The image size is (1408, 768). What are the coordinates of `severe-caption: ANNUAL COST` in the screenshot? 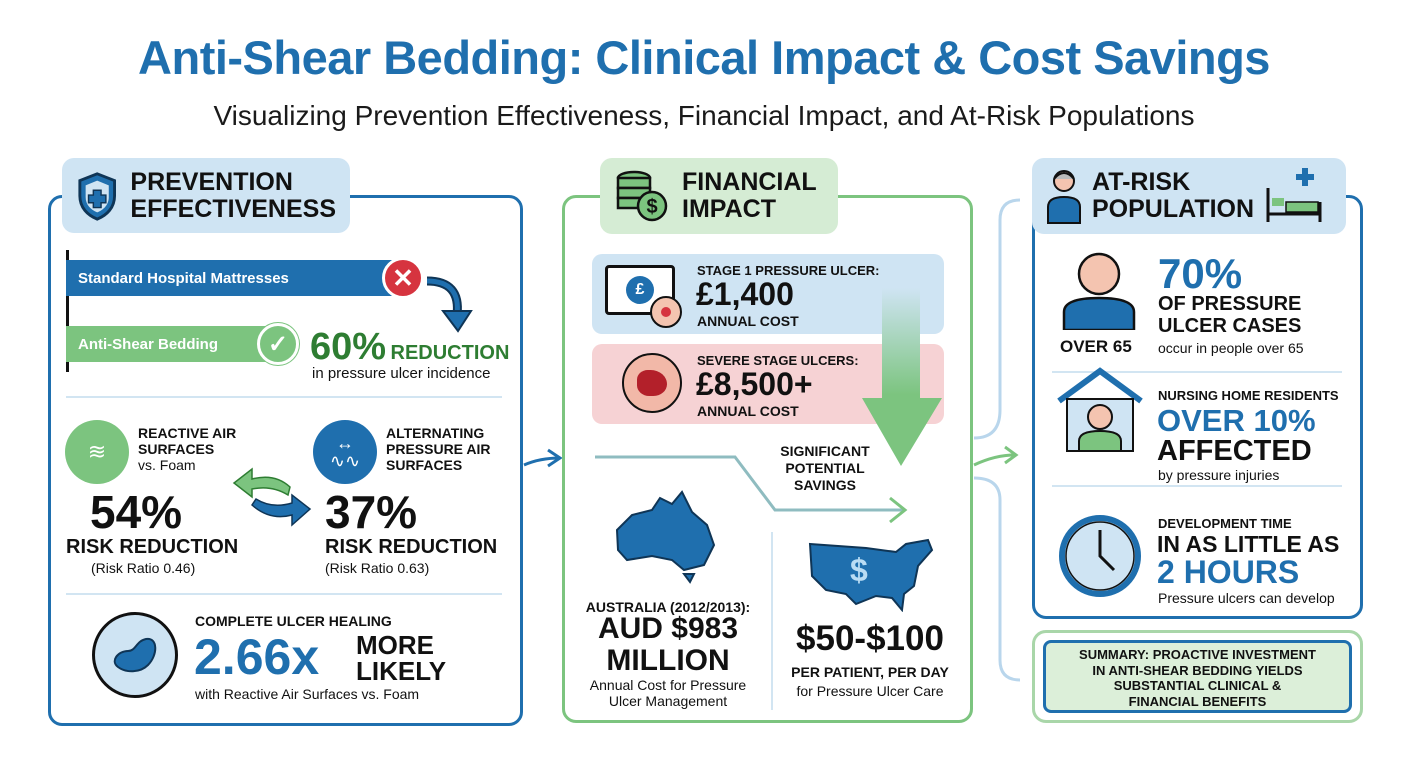 It's located at (748, 411).